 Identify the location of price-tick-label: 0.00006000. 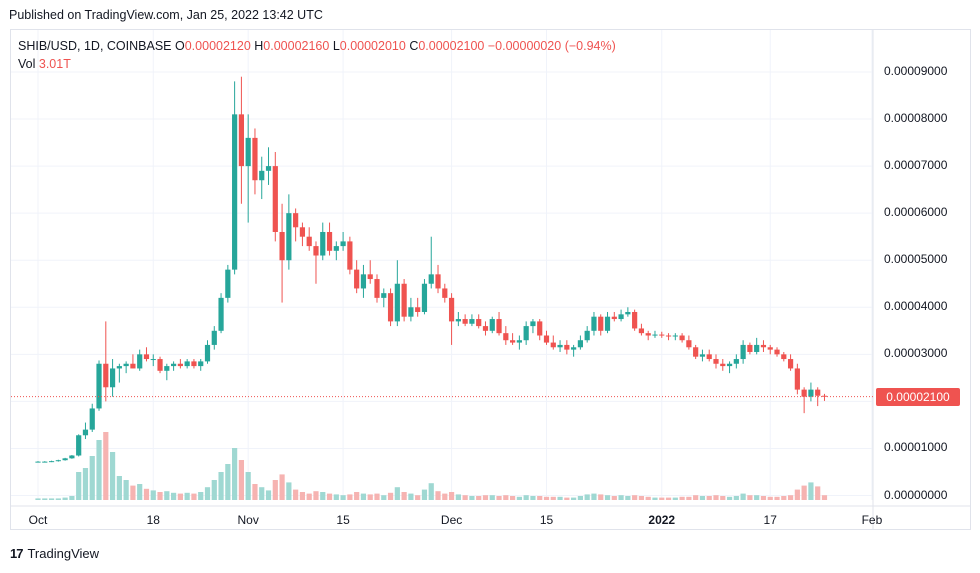
(916, 212).